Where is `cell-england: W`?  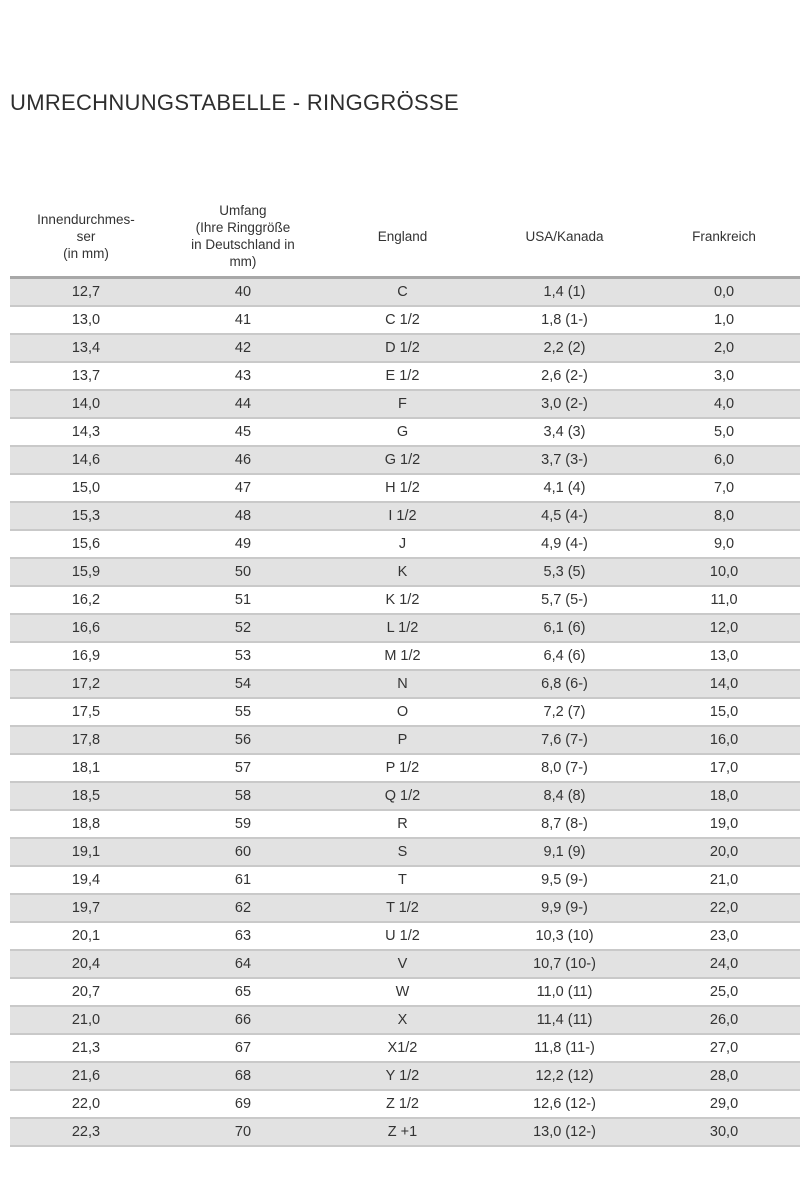 cell-england: W is located at coordinates (402, 992).